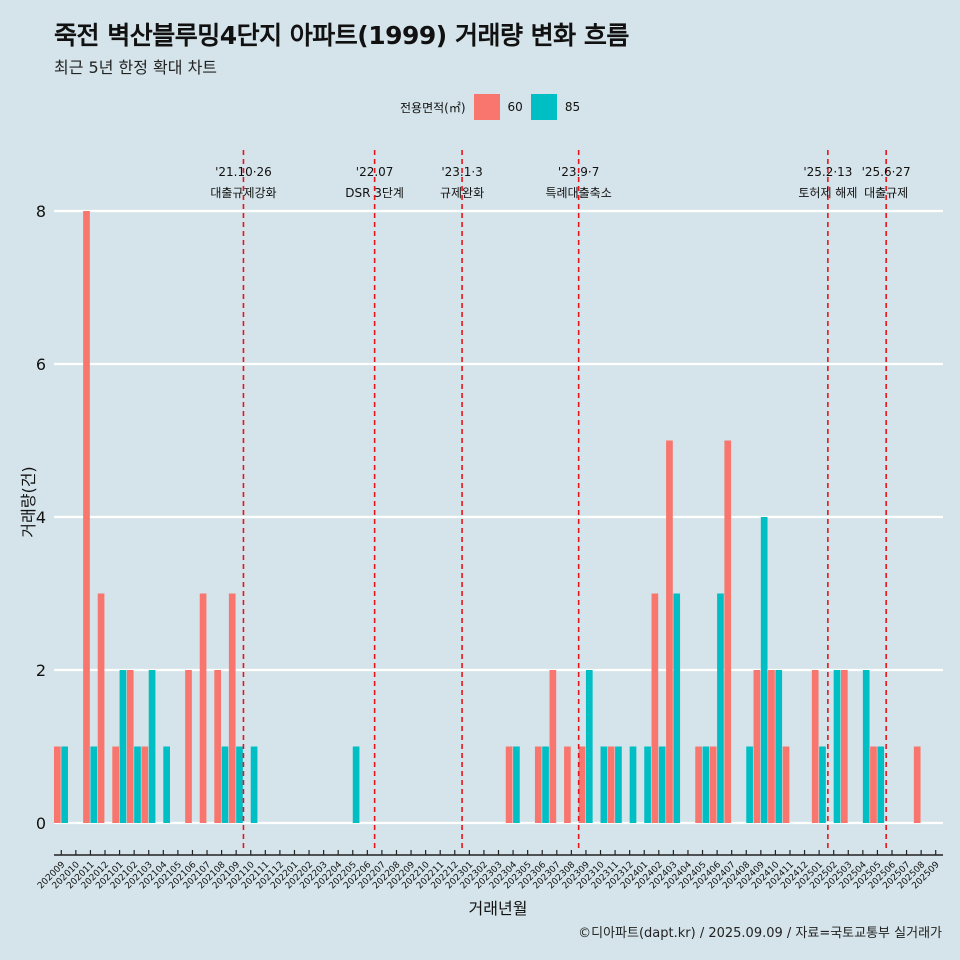  Describe the element at coordinates (461, 172) in the screenshot. I see `event-date: '23.1·3` at that location.